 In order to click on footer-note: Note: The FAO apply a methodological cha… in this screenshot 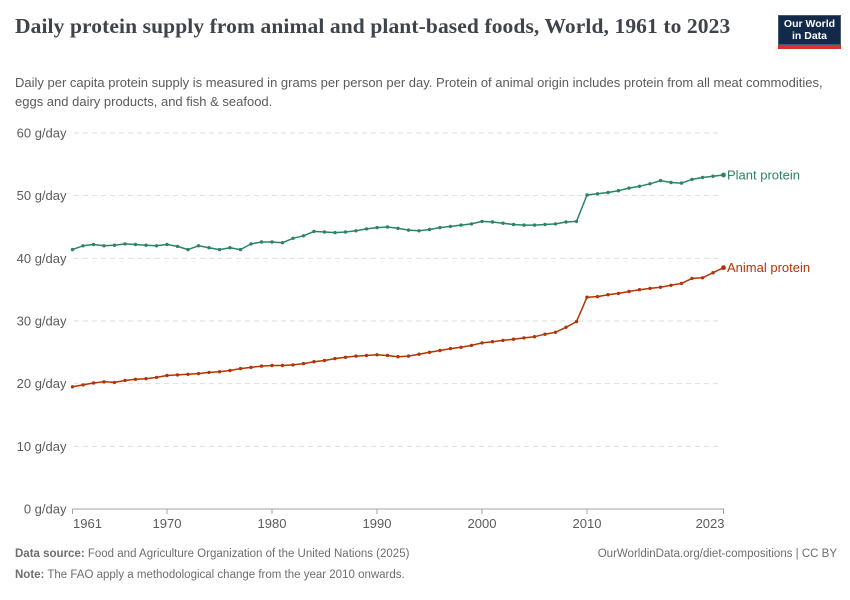, I will do `click(426, 575)`.